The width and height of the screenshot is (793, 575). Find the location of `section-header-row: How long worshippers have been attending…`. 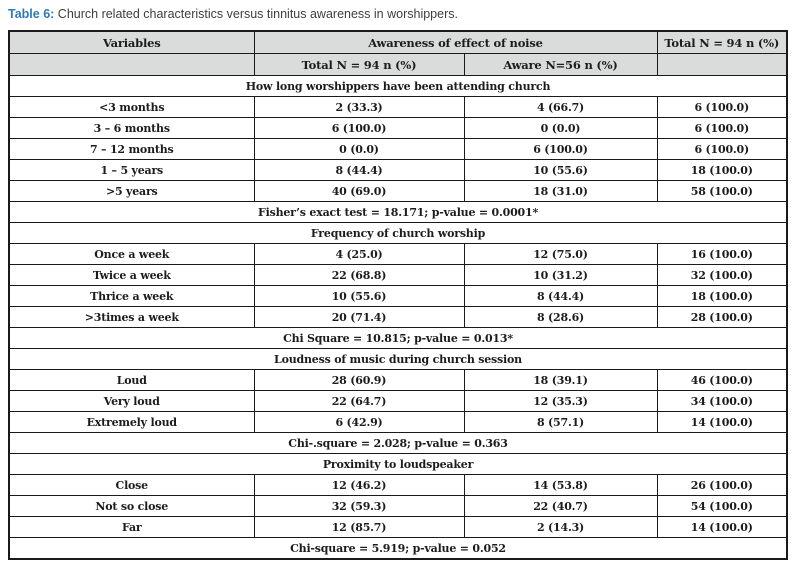

section-header-row: How long worshippers have been attending… is located at coordinates (398, 86).